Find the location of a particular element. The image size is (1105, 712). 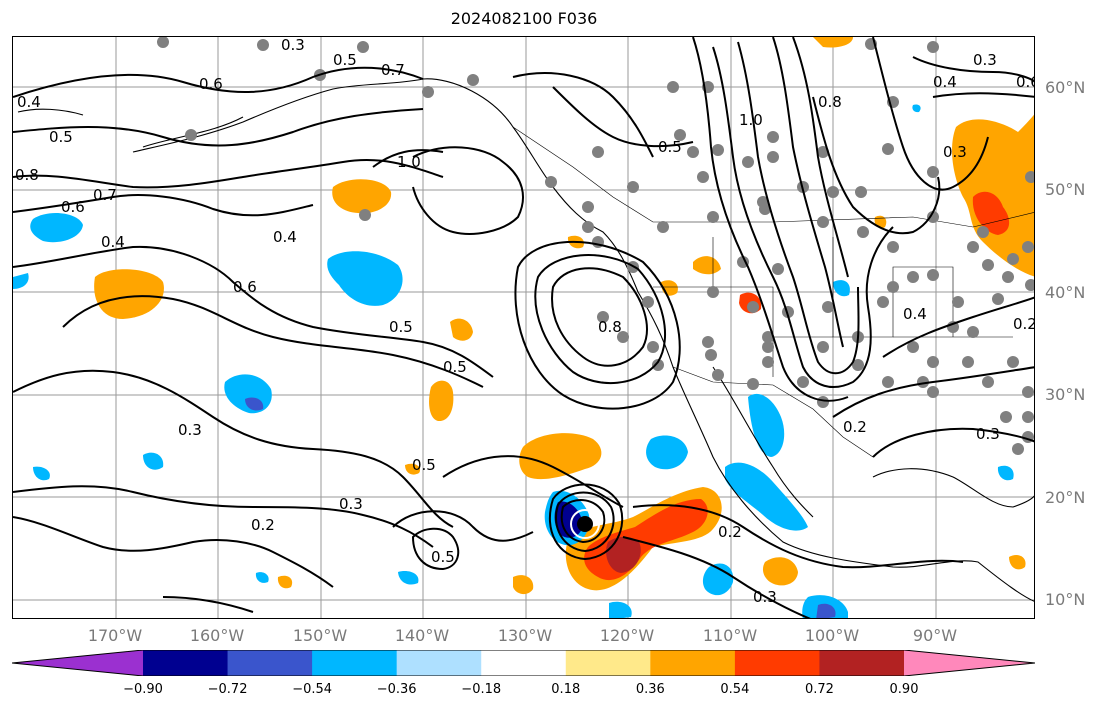

colorbar-tick-label: −0.36 is located at coordinates (396, 689).